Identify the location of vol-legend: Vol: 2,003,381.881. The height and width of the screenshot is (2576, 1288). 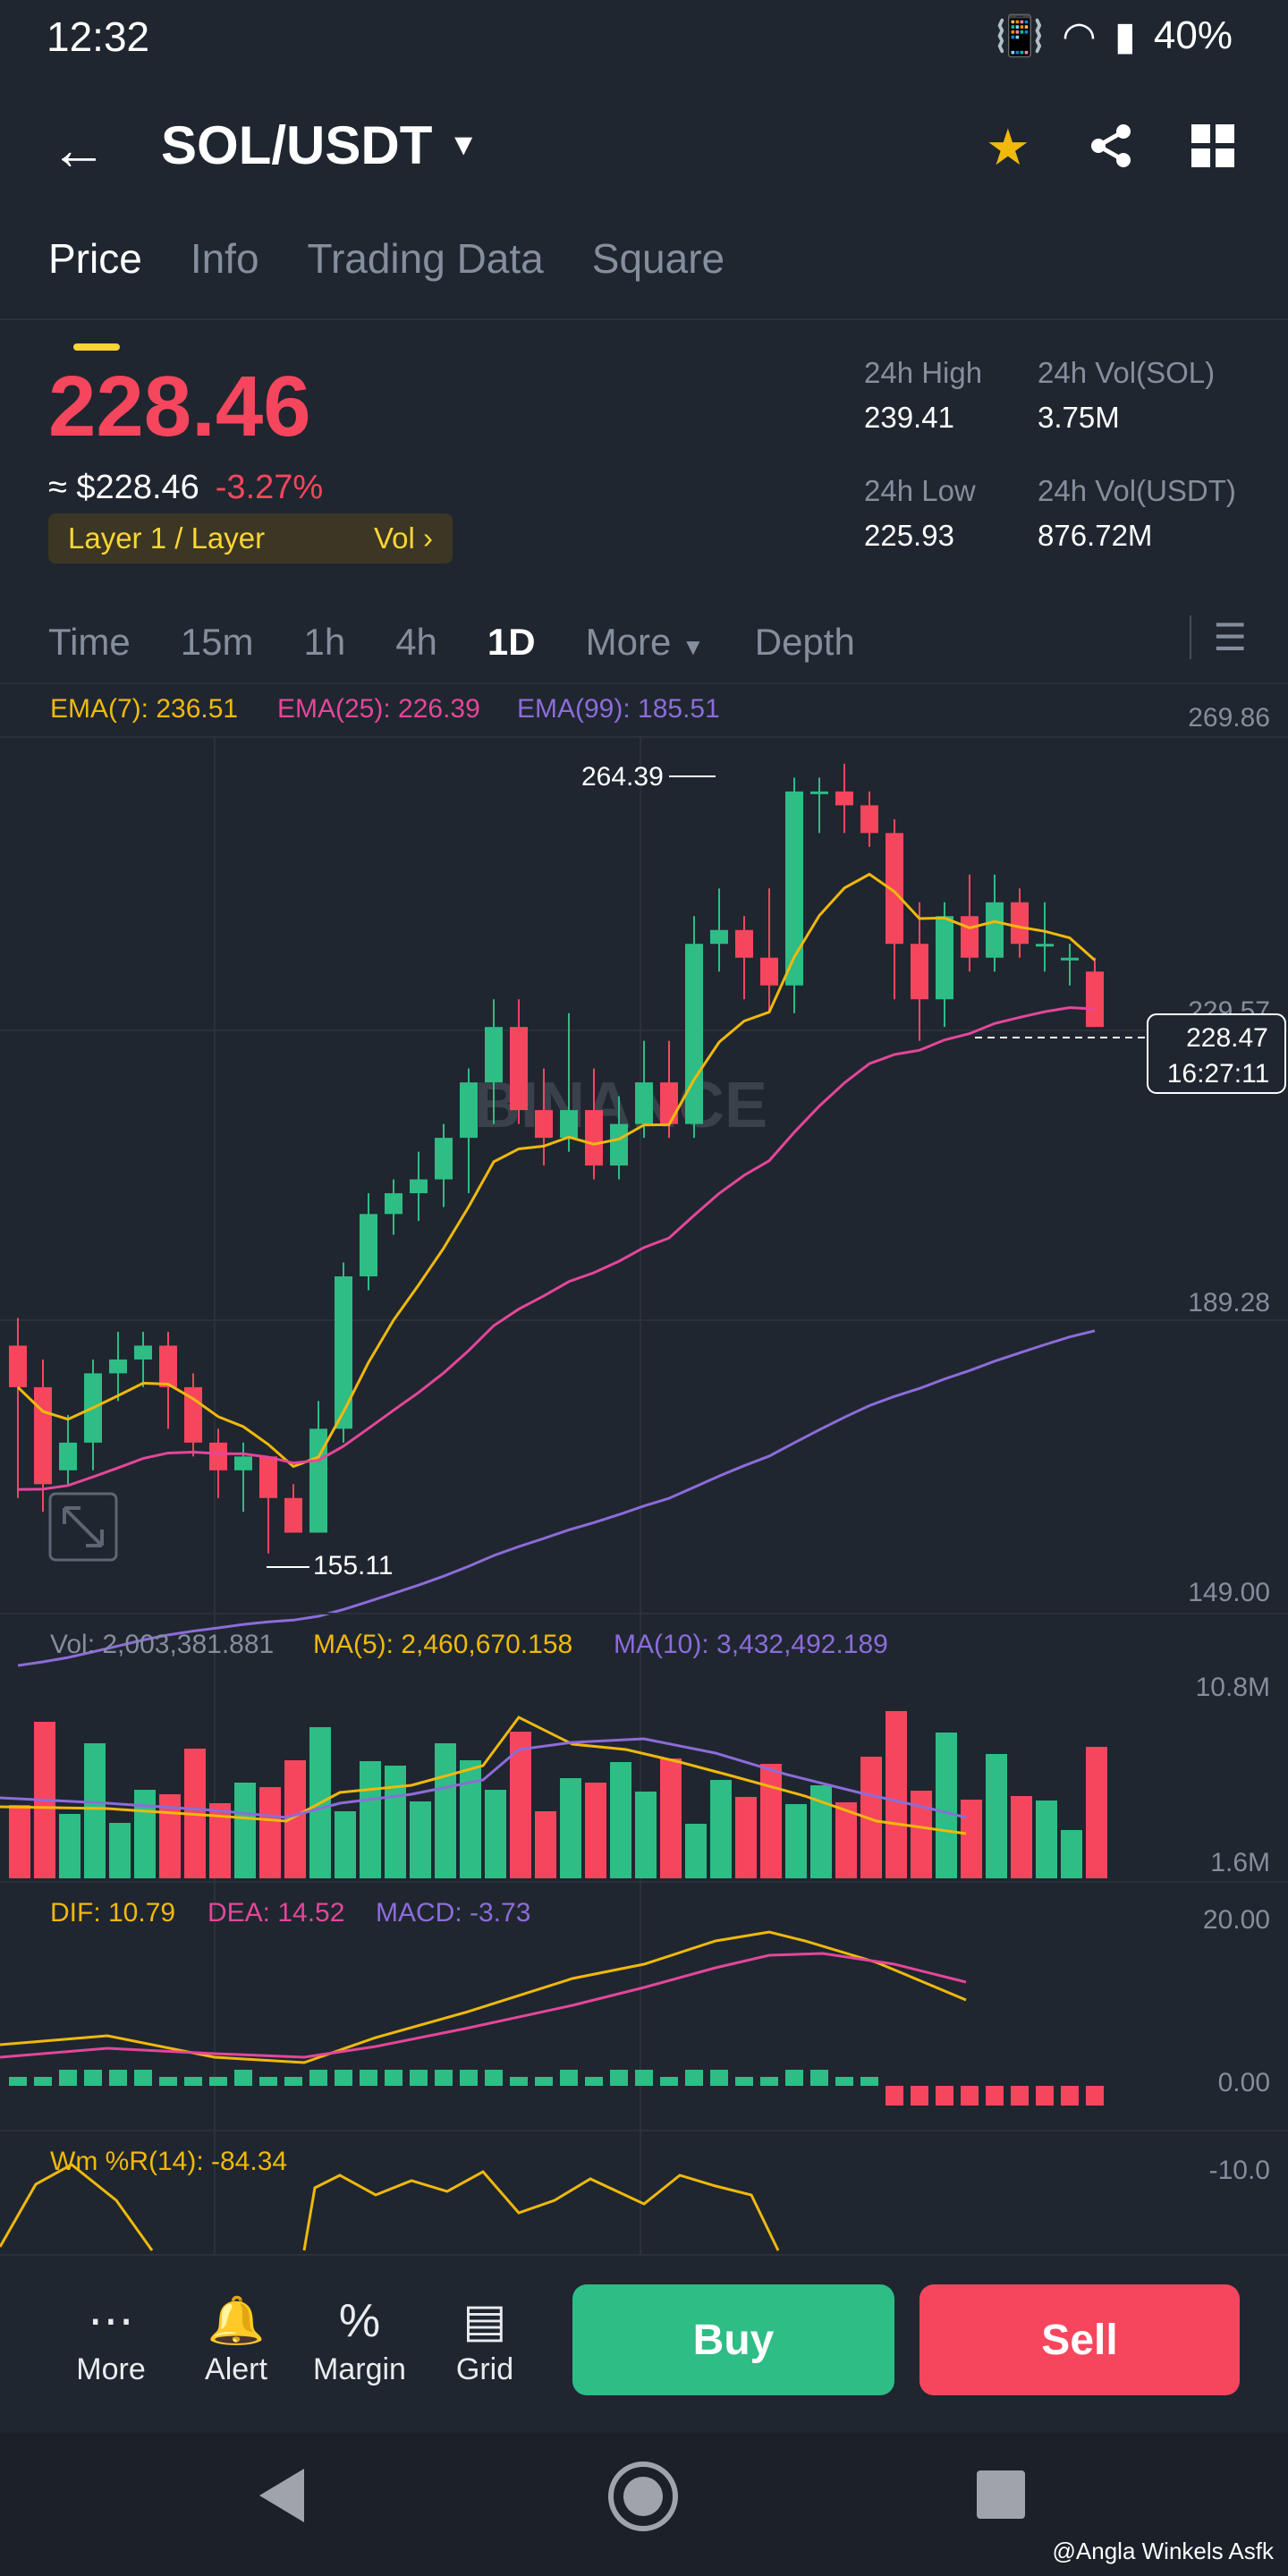
(162, 1644).